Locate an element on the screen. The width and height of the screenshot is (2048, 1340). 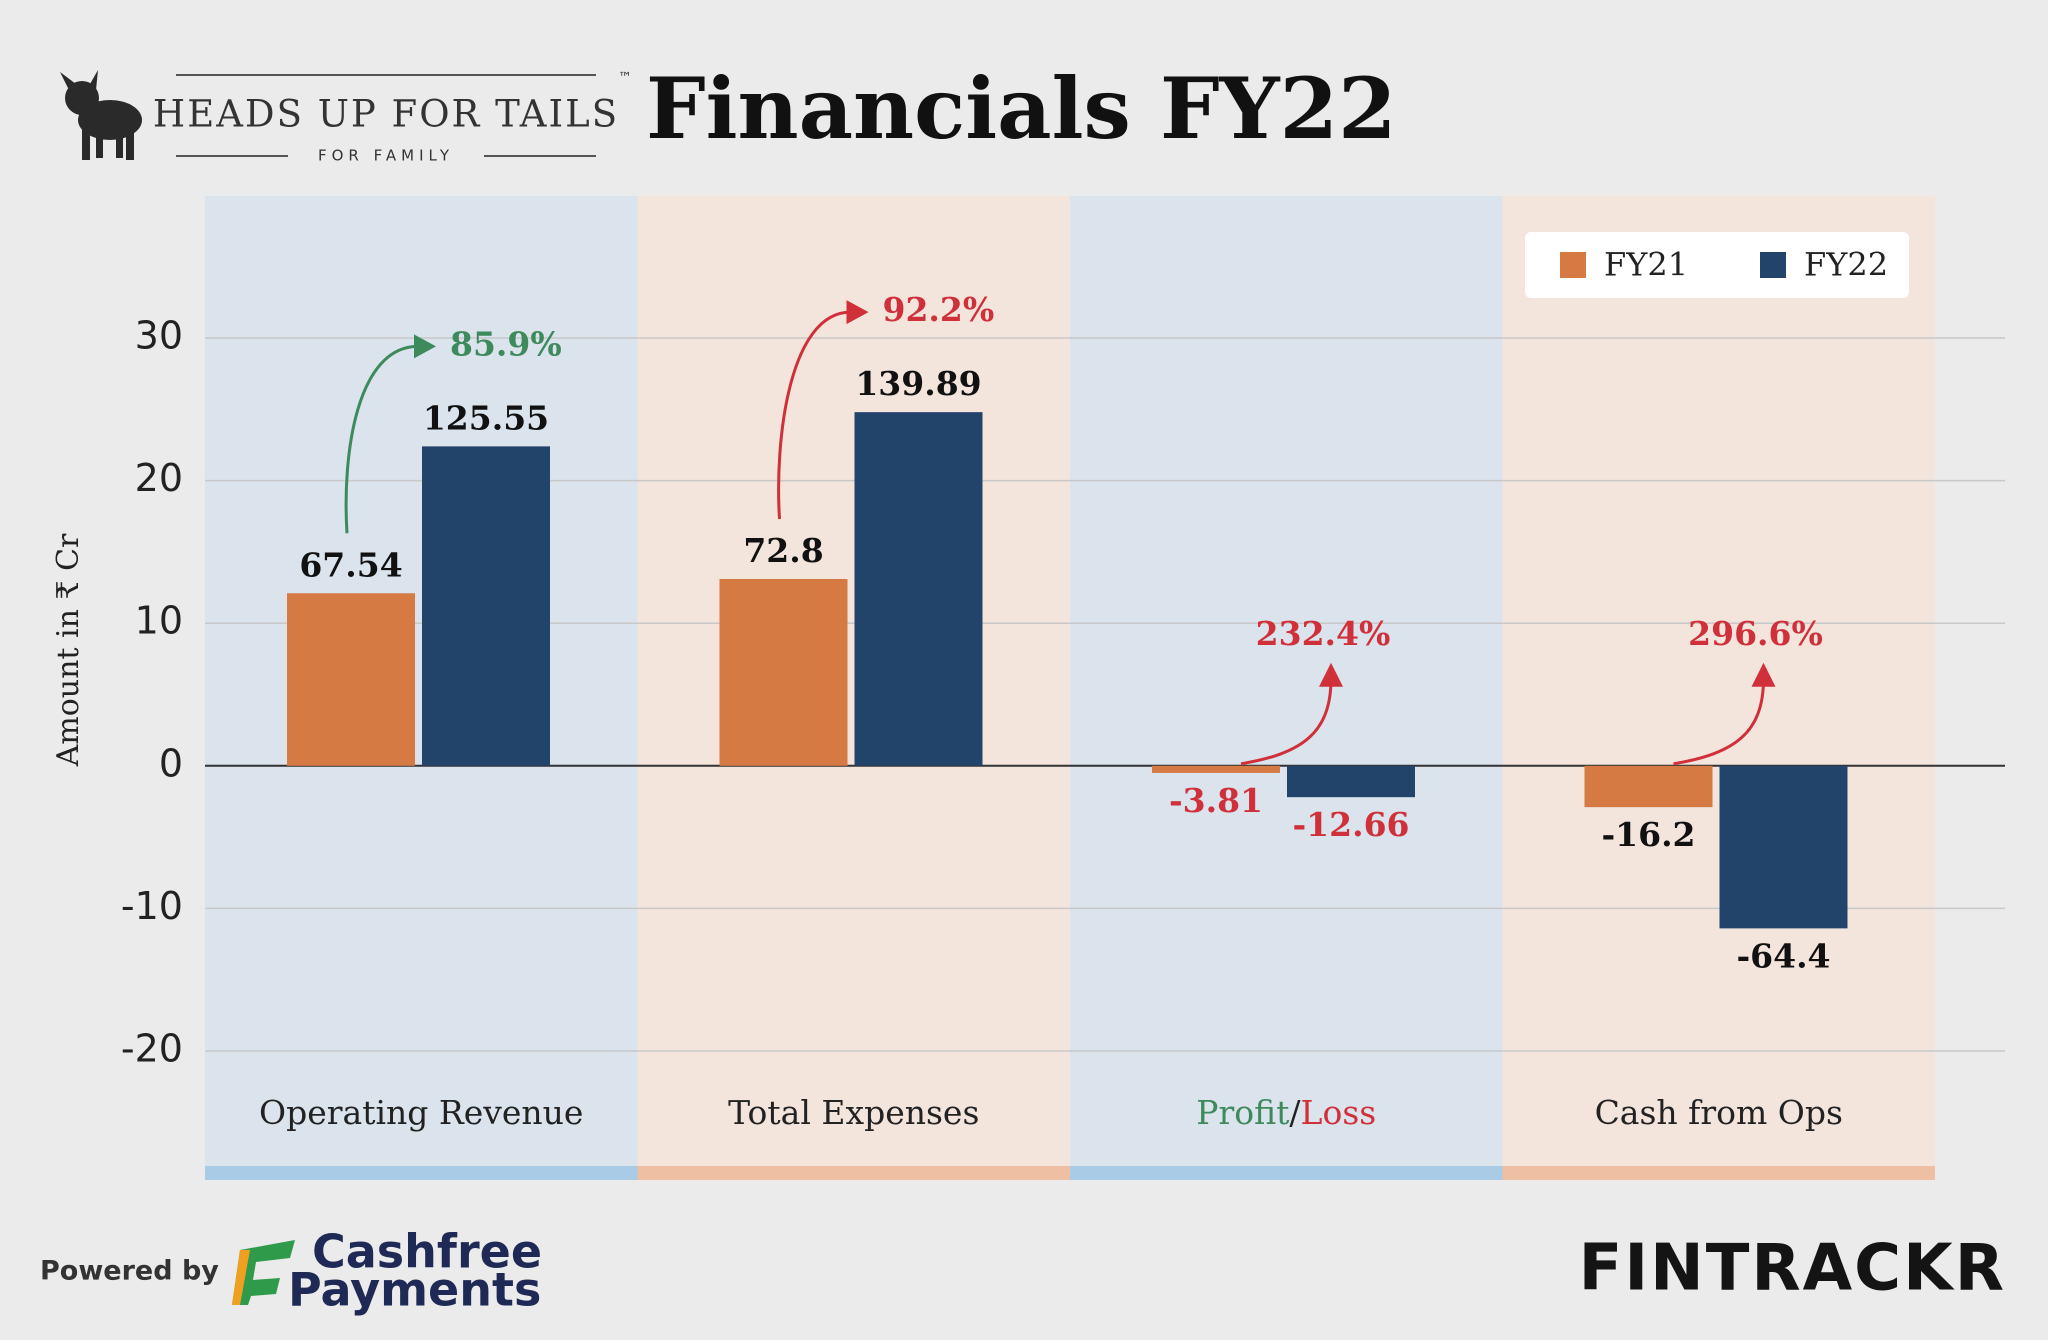
data-label: 67.54 is located at coordinates (350, 564).